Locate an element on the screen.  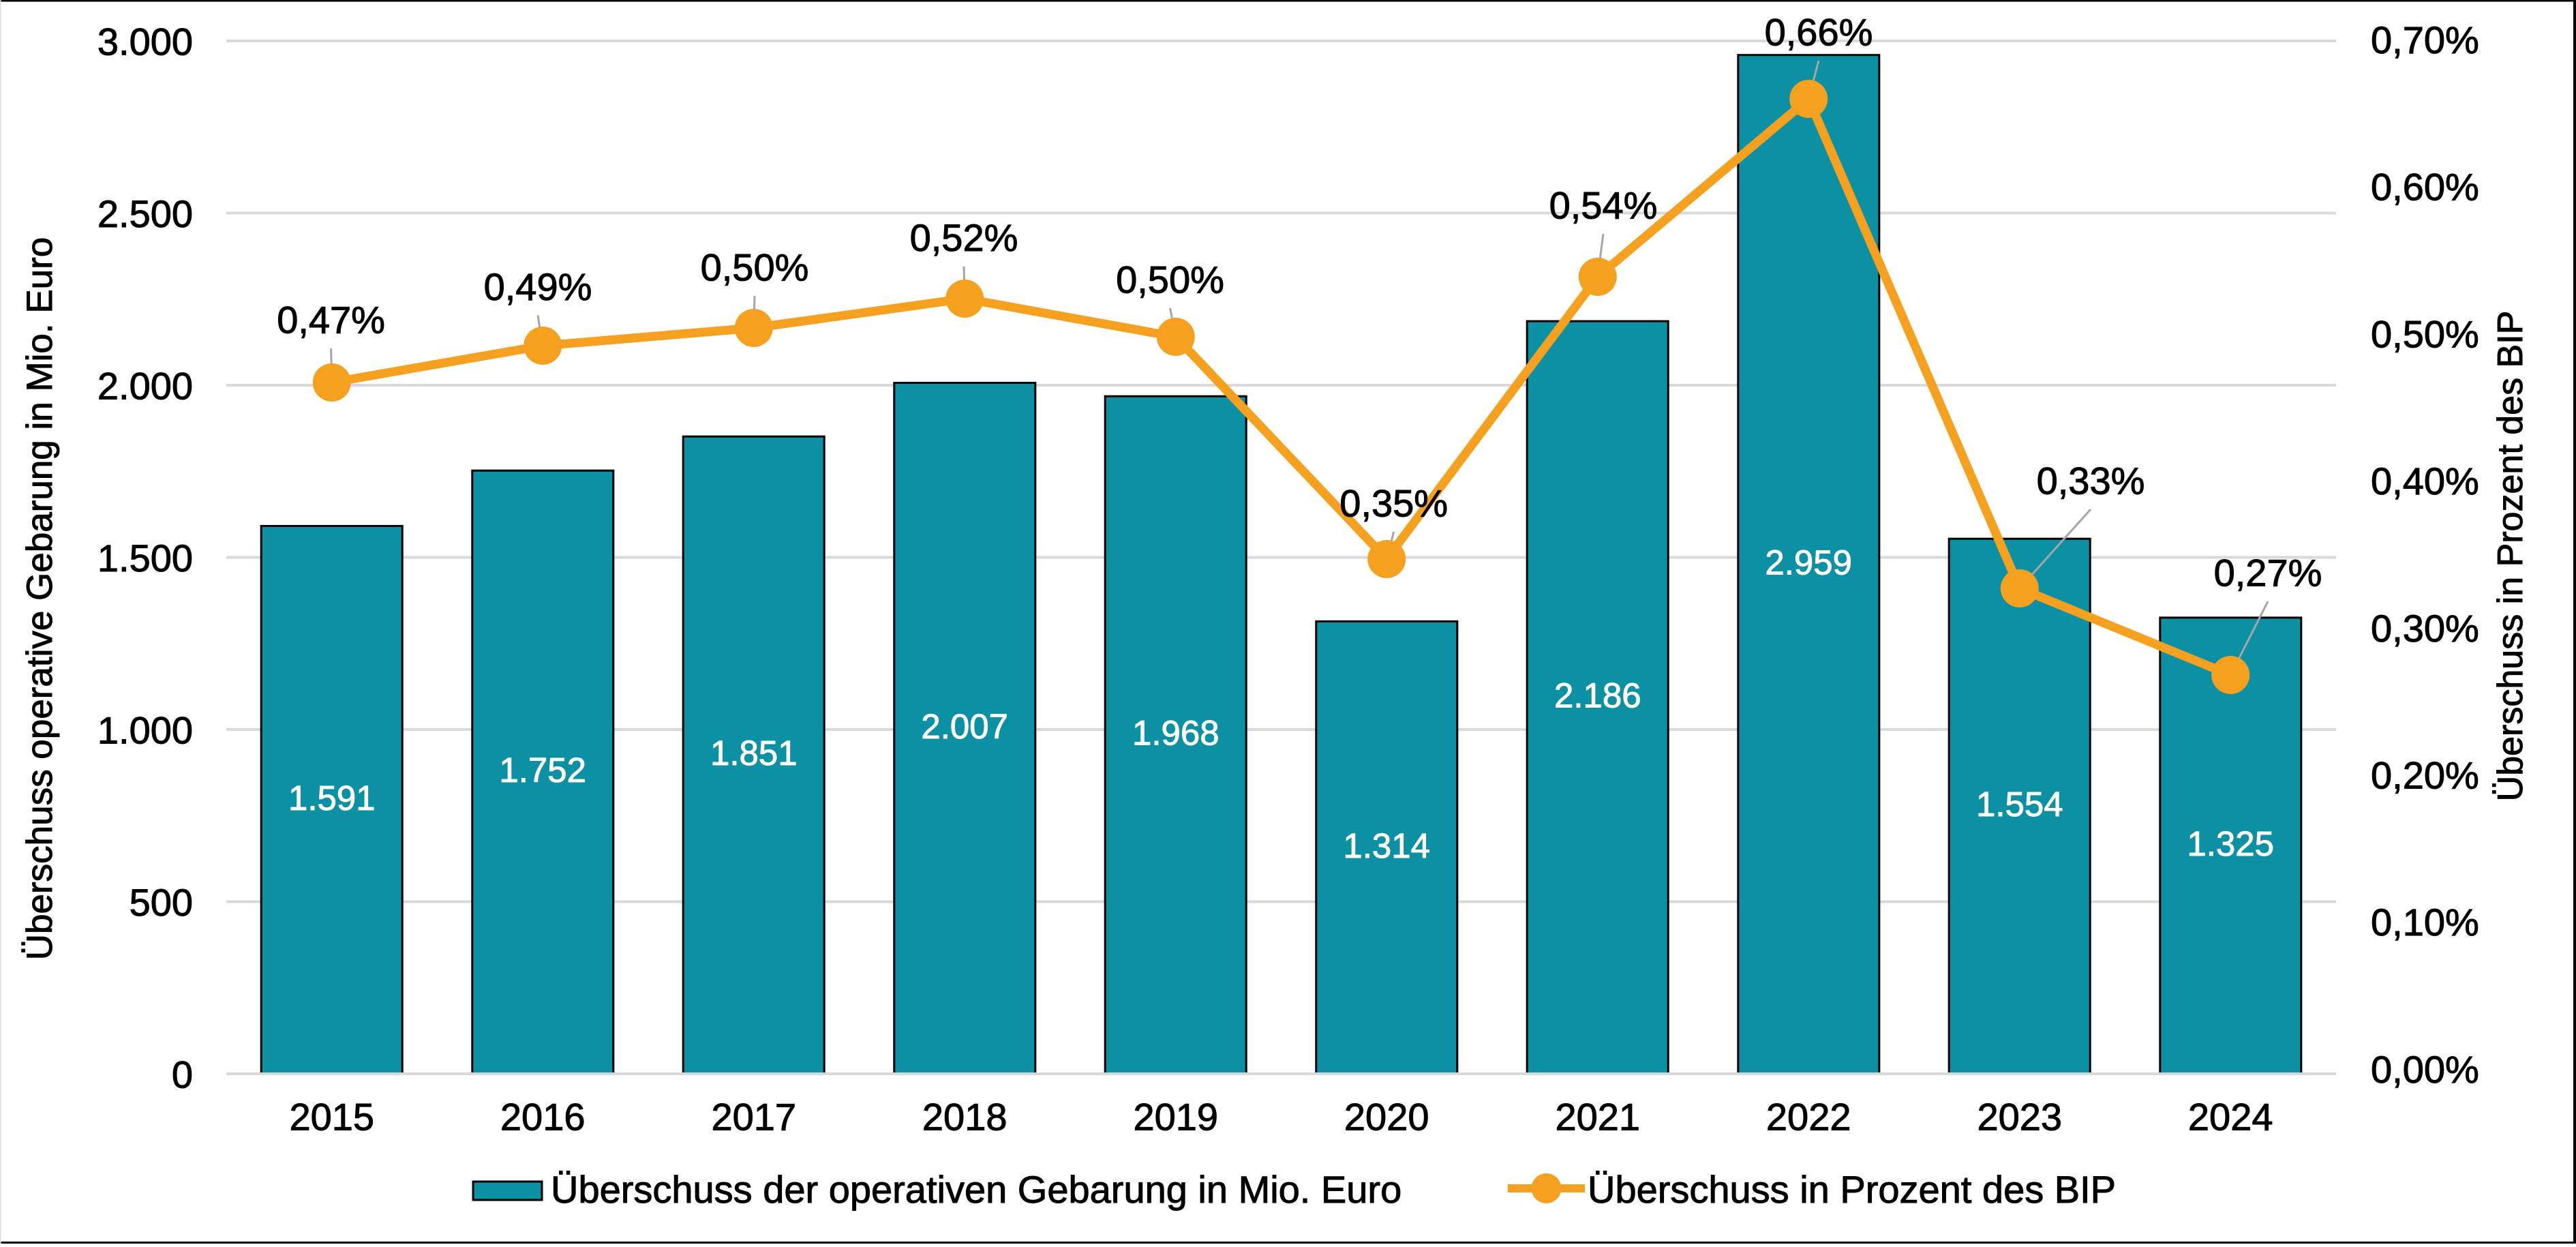
svg-text: 1.591 is located at coordinates (332, 798).